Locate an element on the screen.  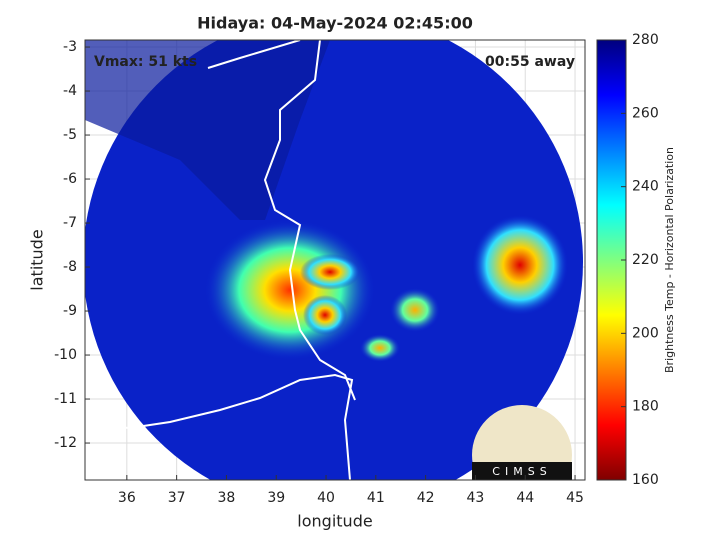
y-tick-label: -4 is located at coordinates (70, 91).